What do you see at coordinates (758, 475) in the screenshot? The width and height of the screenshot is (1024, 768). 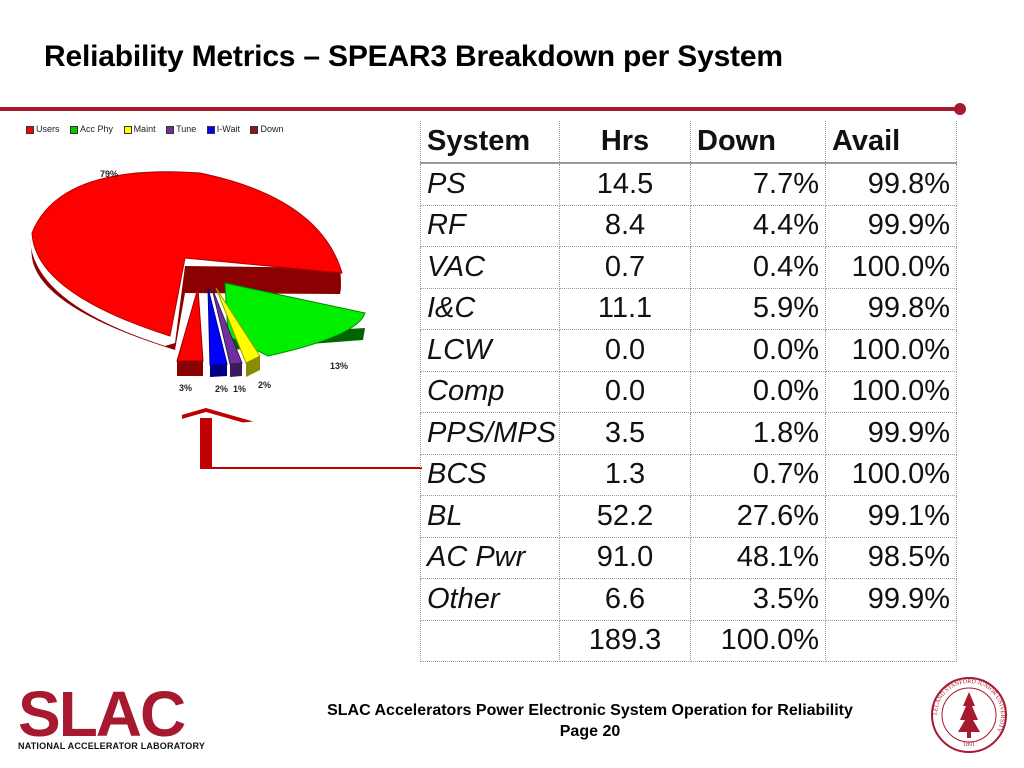 I see `cell-down: 0.7%` at bounding box center [758, 475].